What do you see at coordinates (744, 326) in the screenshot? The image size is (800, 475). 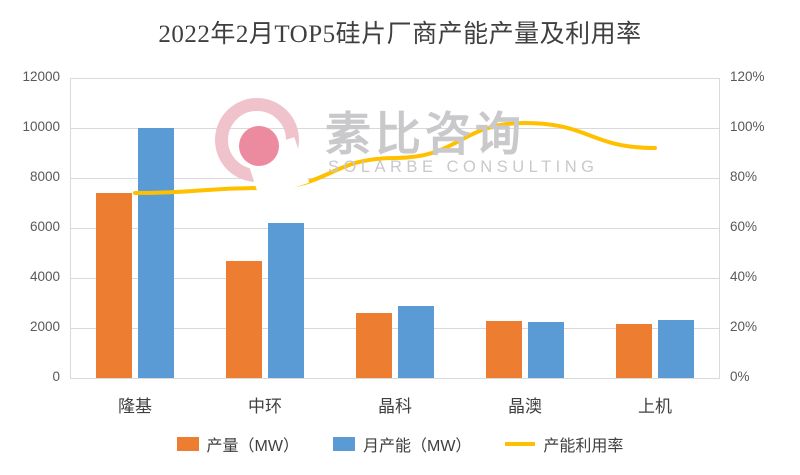 I see `y2-axis-tick-label: 20%` at bounding box center [744, 326].